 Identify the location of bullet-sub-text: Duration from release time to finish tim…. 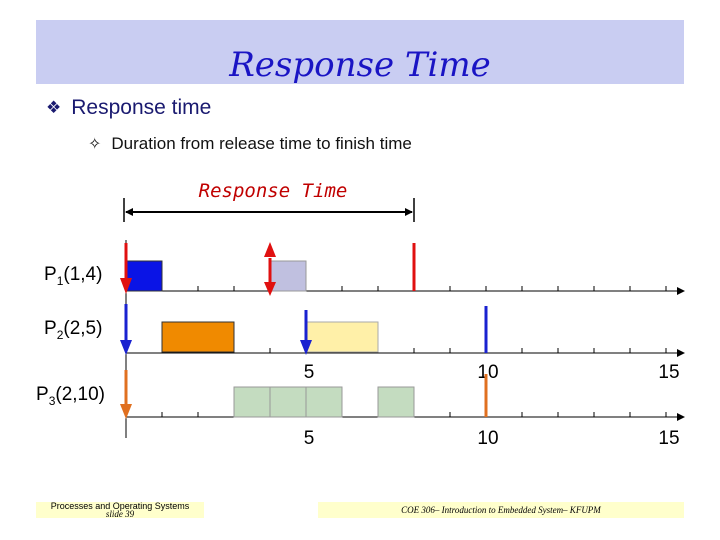
(261, 143).